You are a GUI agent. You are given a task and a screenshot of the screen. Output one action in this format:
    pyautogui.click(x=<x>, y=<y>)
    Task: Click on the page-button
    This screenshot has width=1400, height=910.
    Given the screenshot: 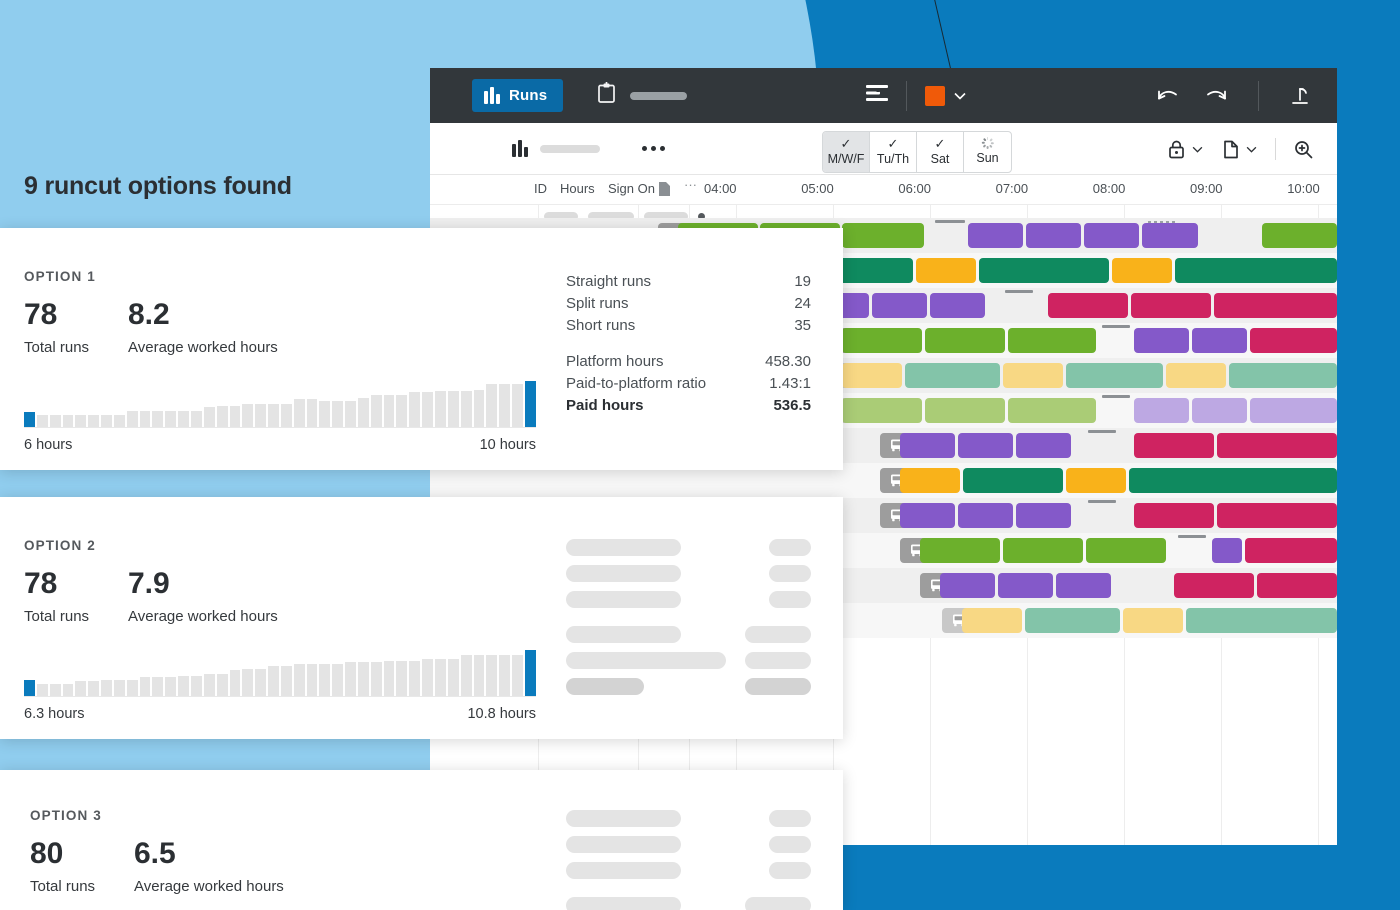 What is the action you would take?
    pyautogui.click(x=1240, y=149)
    